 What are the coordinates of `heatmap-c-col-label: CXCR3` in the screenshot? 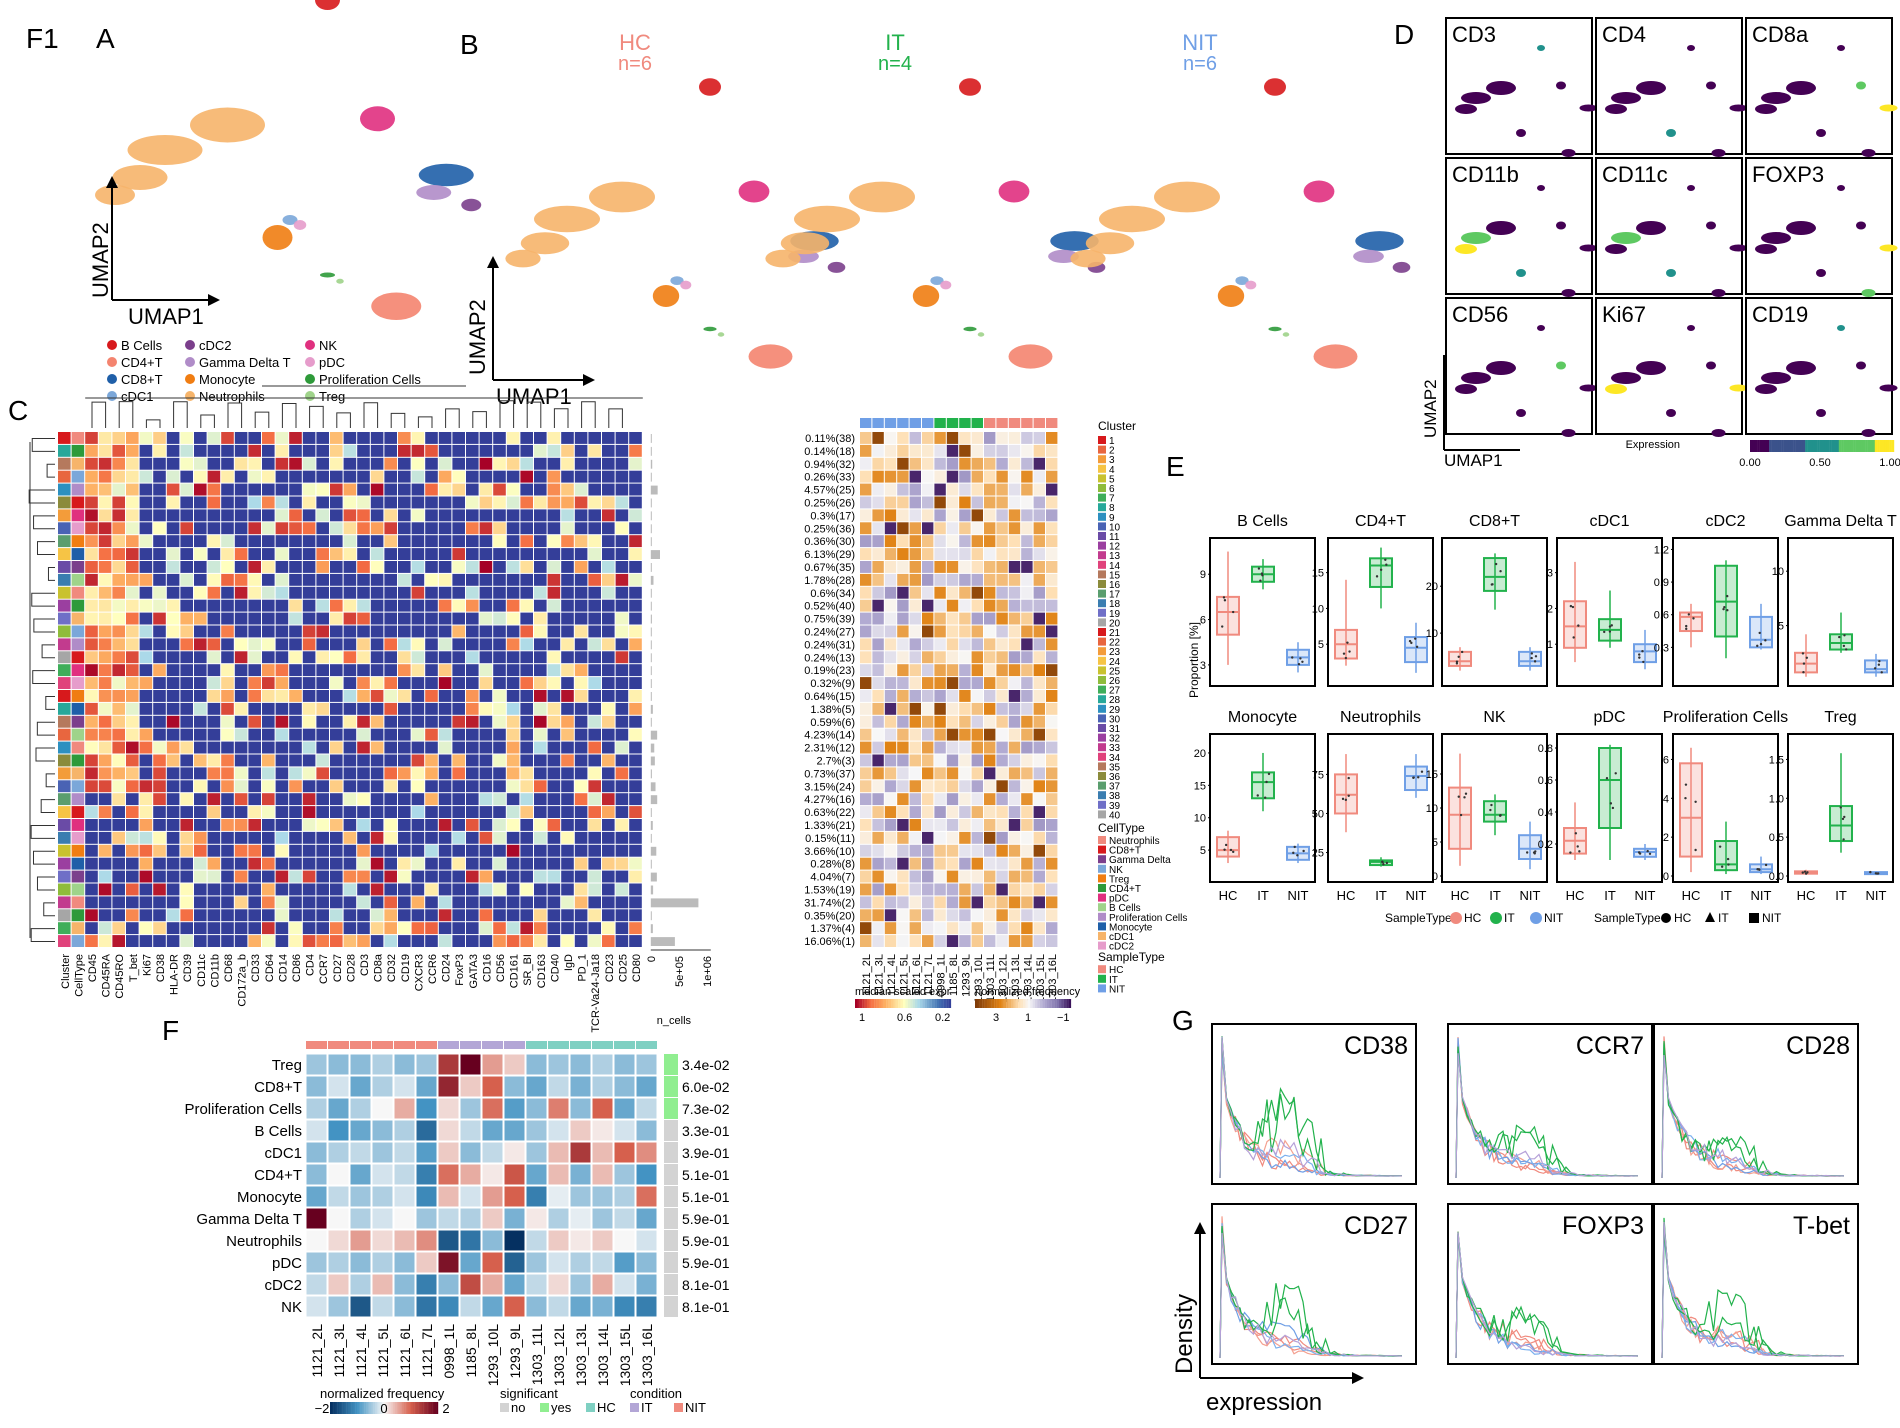 It's located at (419, 972).